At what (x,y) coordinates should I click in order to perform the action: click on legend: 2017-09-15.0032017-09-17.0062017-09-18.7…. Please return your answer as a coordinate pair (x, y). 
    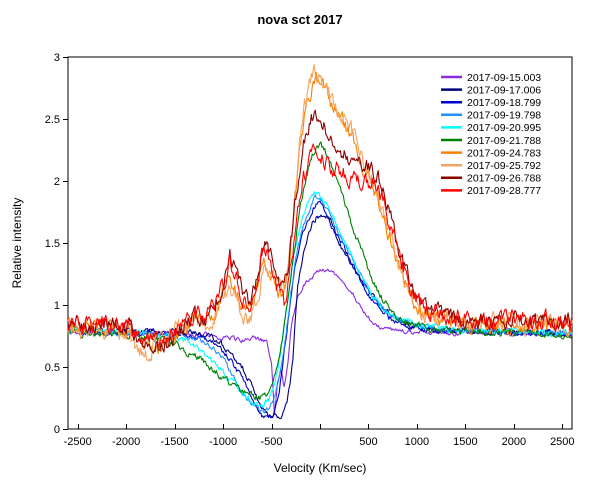
    Looking at the image, I should click on (491, 134).